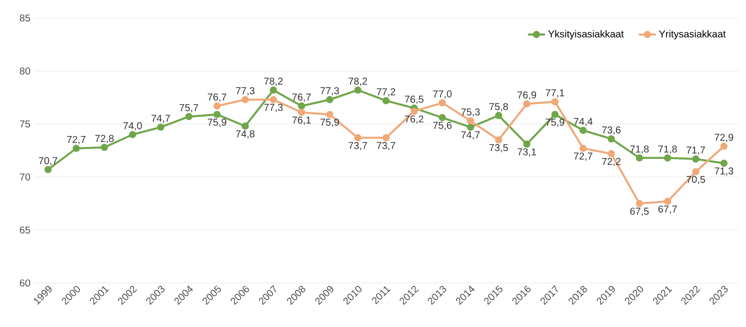 The height and width of the screenshot is (327, 746). Describe the element at coordinates (724, 171) in the screenshot. I see `data-label: 71,3` at that location.